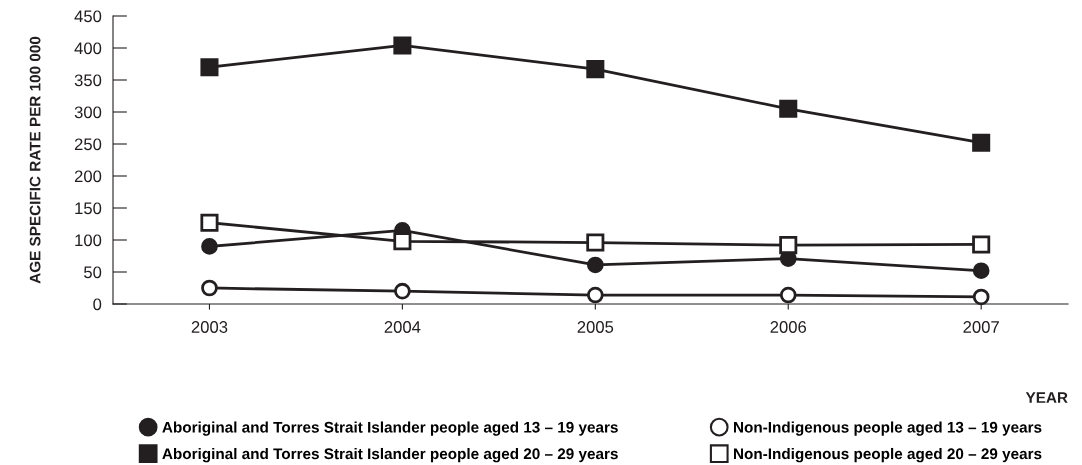 The height and width of the screenshot is (465, 1082). What do you see at coordinates (595, 327) in the screenshot?
I see `x-tick-label: 2005` at bounding box center [595, 327].